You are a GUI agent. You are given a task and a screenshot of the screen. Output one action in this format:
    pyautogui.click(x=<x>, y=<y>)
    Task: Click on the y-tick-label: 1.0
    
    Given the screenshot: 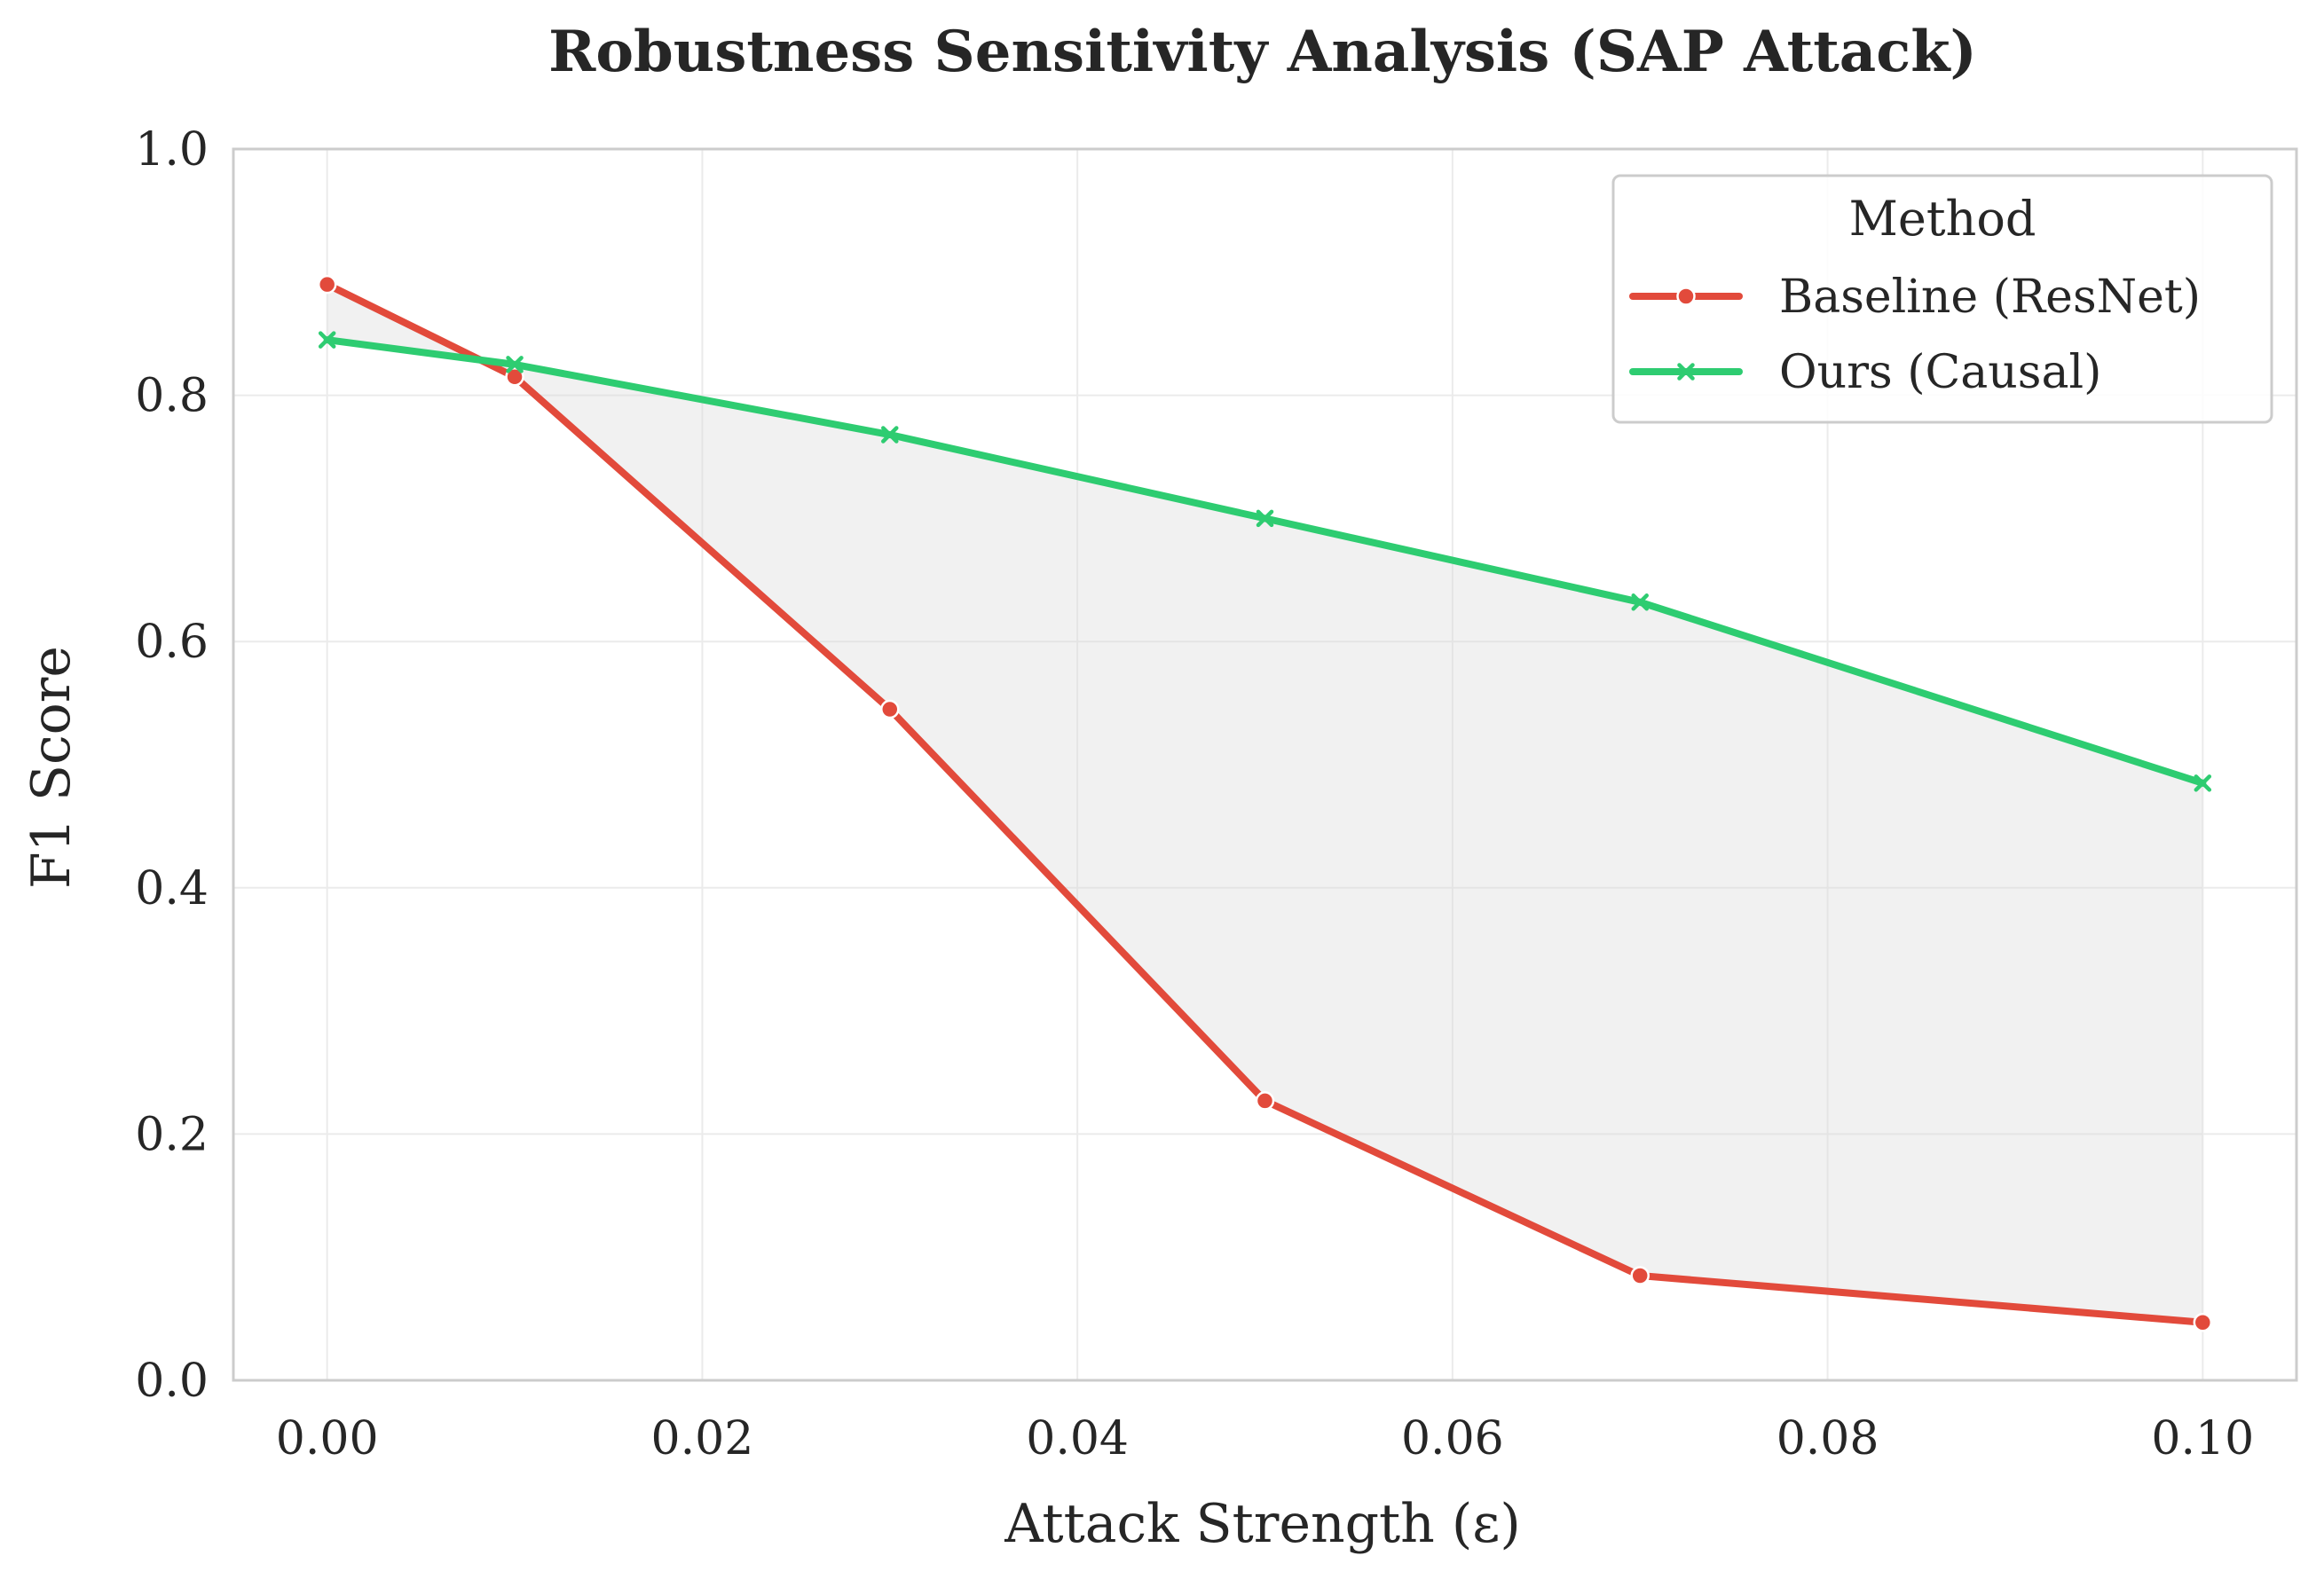 What is the action you would take?
    pyautogui.click(x=172, y=150)
    